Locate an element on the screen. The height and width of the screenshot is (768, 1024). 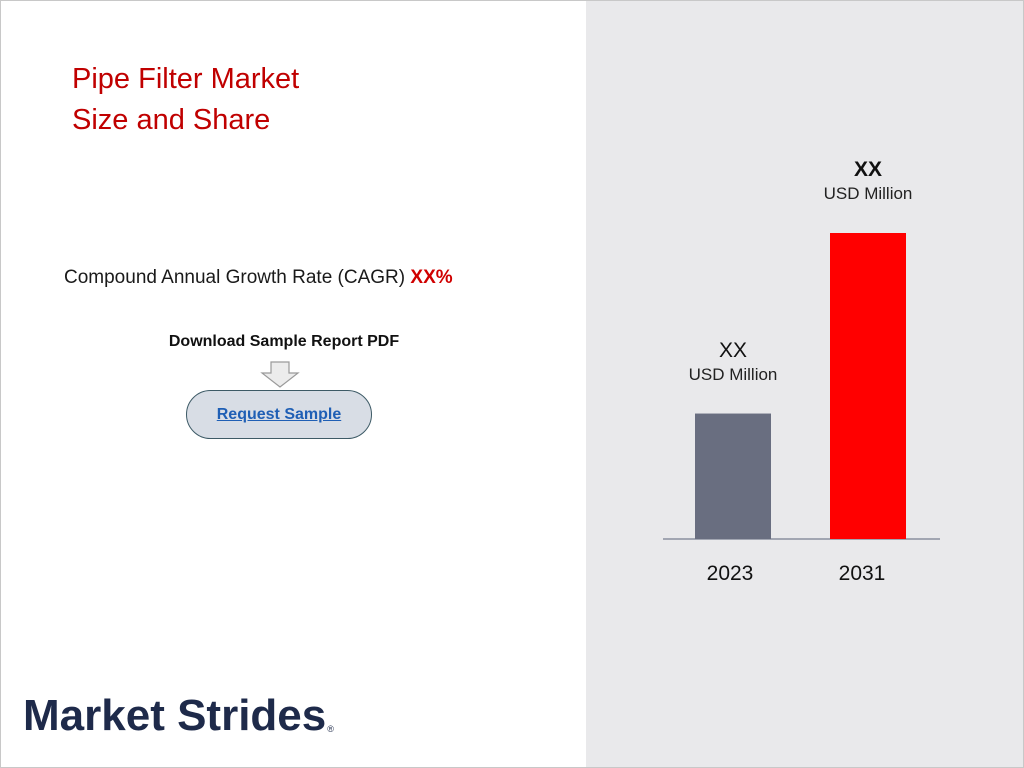
cagr-value: XX% is located at coordinates (431, 277).